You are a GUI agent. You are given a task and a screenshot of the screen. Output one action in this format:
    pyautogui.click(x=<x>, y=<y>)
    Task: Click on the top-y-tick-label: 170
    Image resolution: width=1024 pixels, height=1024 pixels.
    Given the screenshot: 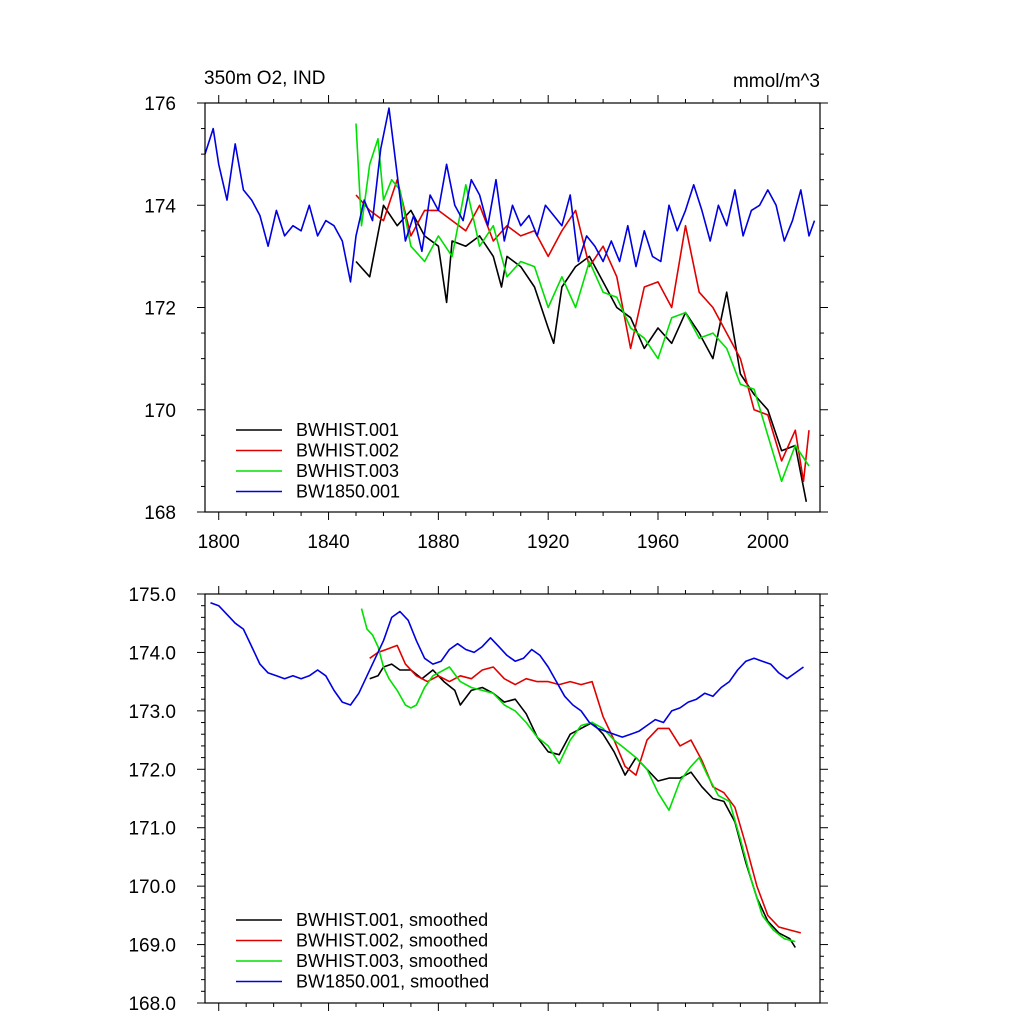 What is the action you would take?
    pyautogui.click(x=160, y=411)
    